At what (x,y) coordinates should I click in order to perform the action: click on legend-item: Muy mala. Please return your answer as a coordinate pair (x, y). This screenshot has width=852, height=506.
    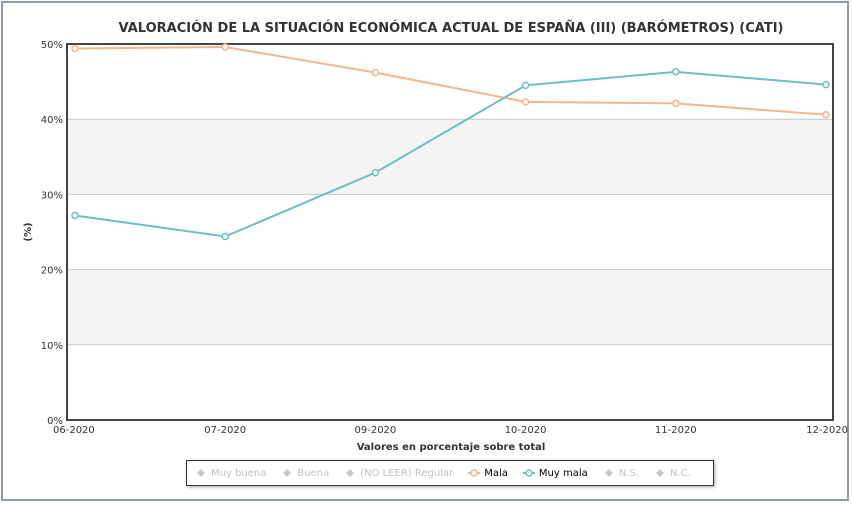
    Looking at the image, I should click on (555, 473).